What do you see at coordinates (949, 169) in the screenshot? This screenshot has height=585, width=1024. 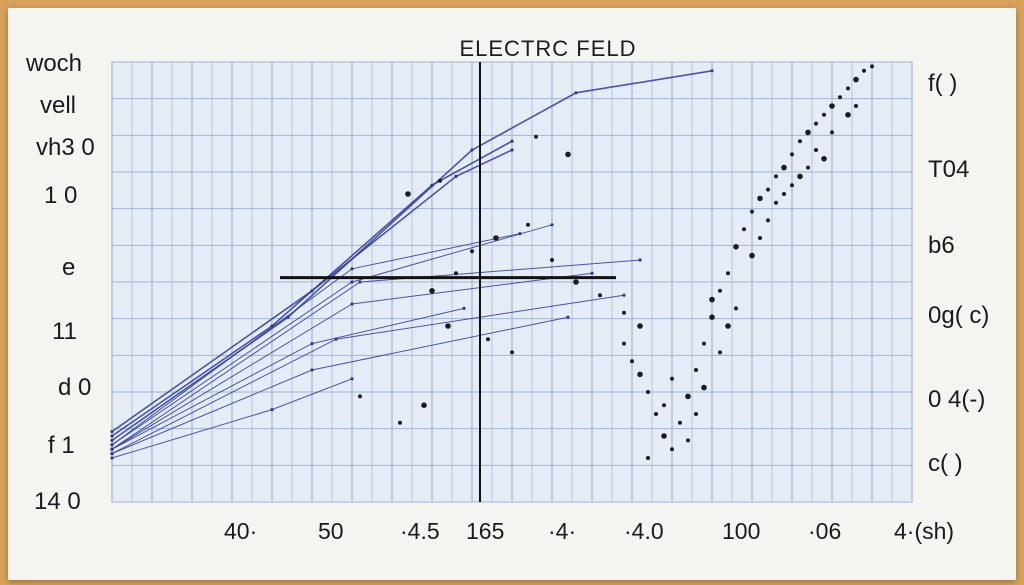 I see `y-tick-label-right: T04` at bounding box center [949, 169].